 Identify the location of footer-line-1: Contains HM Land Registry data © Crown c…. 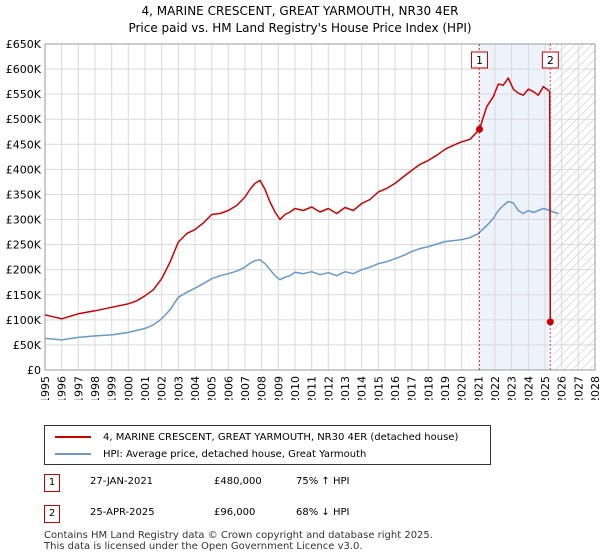
(238, 535).